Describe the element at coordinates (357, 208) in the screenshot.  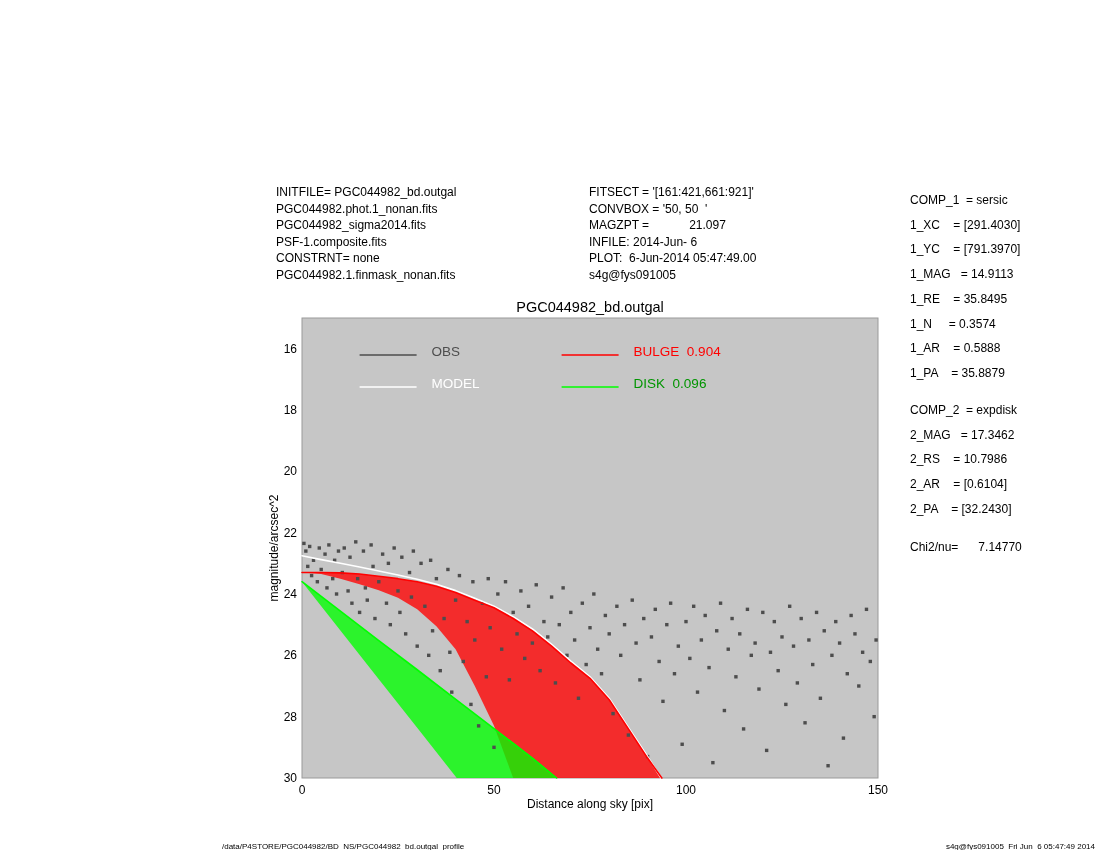
I see `text: PGC044982.phot.1_nonan.fits` at that location.